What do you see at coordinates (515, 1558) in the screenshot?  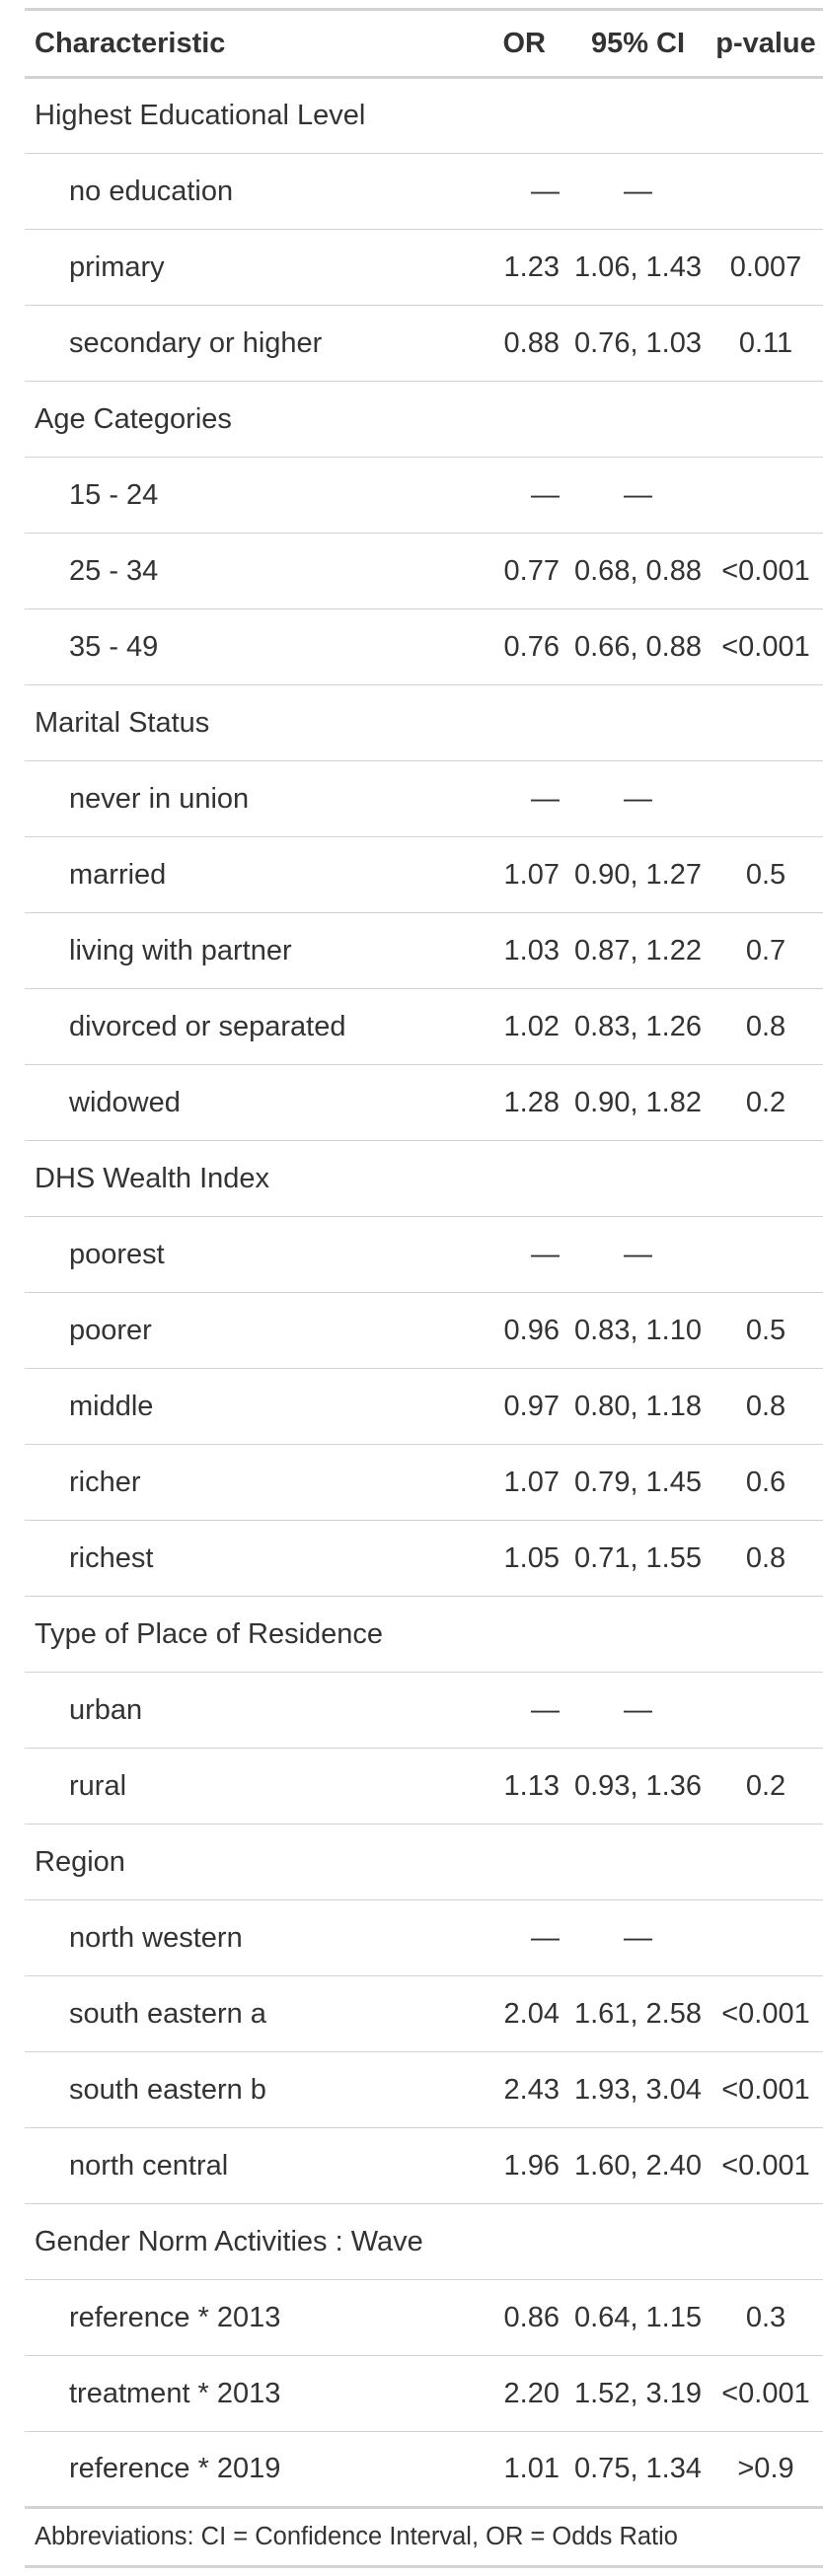 I see `cell-or: 1.05` at bounding box center [515, 1558].